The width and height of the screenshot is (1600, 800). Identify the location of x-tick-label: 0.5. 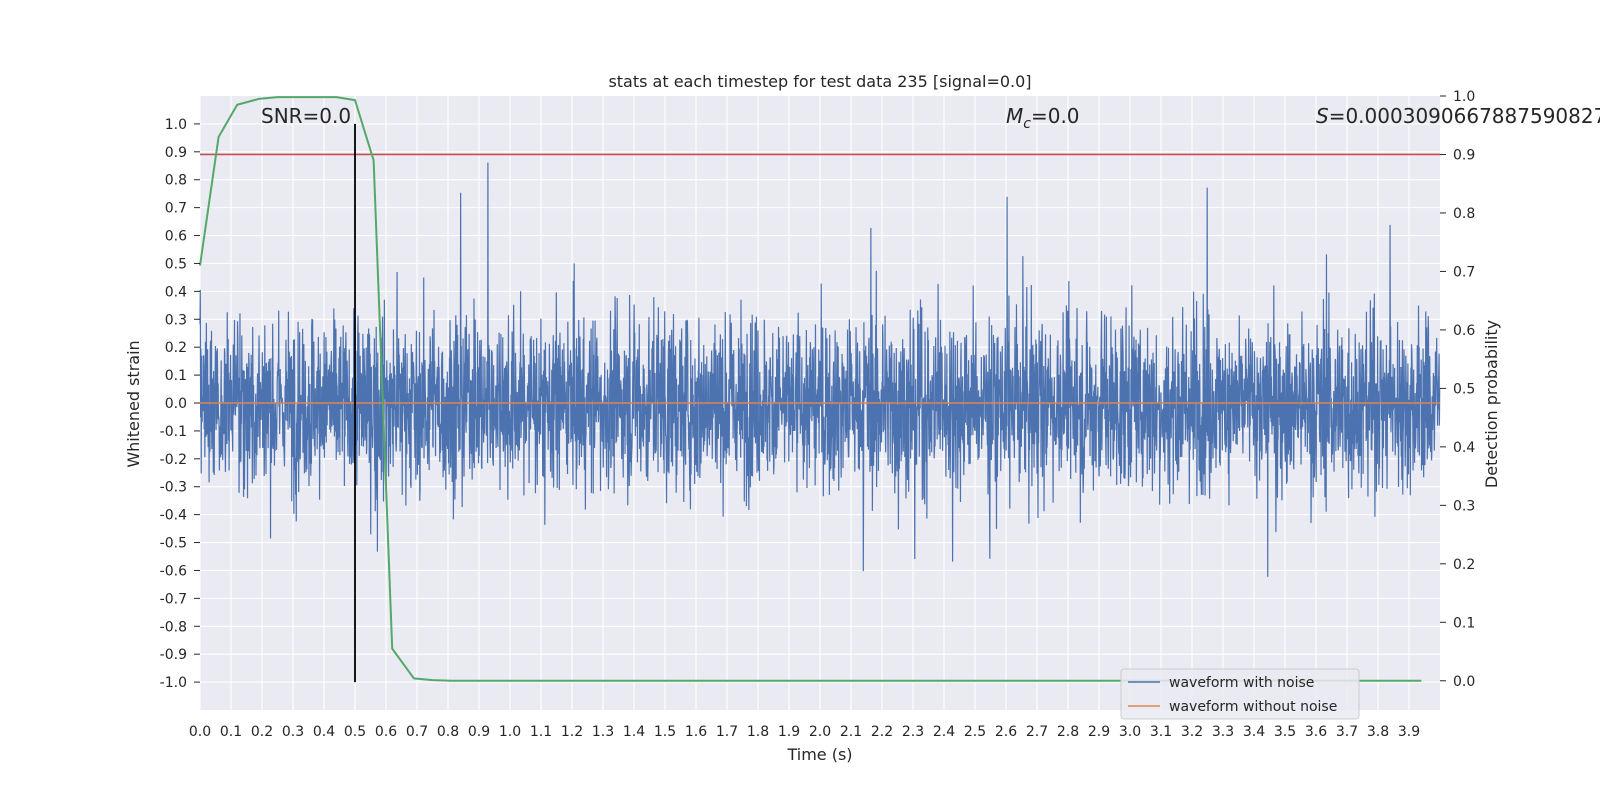
(355, 732).